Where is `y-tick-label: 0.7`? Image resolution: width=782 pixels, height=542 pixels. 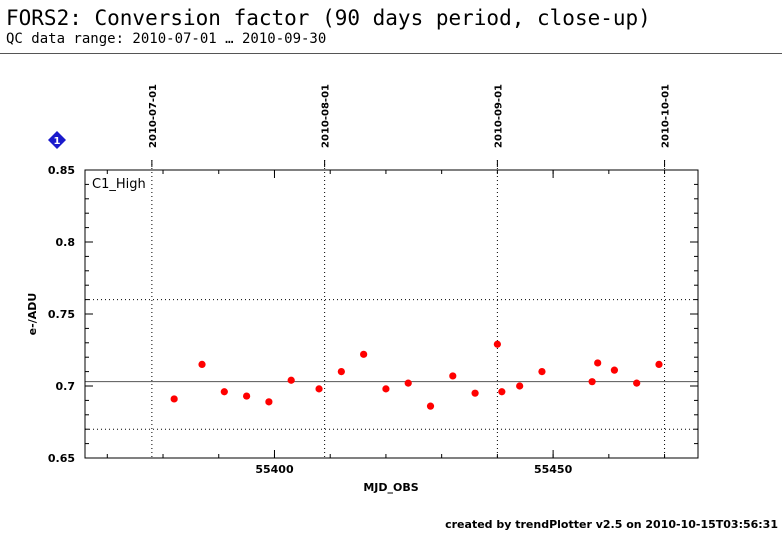 y-tick-label: 0.7 is located at coordinates (66, 386).